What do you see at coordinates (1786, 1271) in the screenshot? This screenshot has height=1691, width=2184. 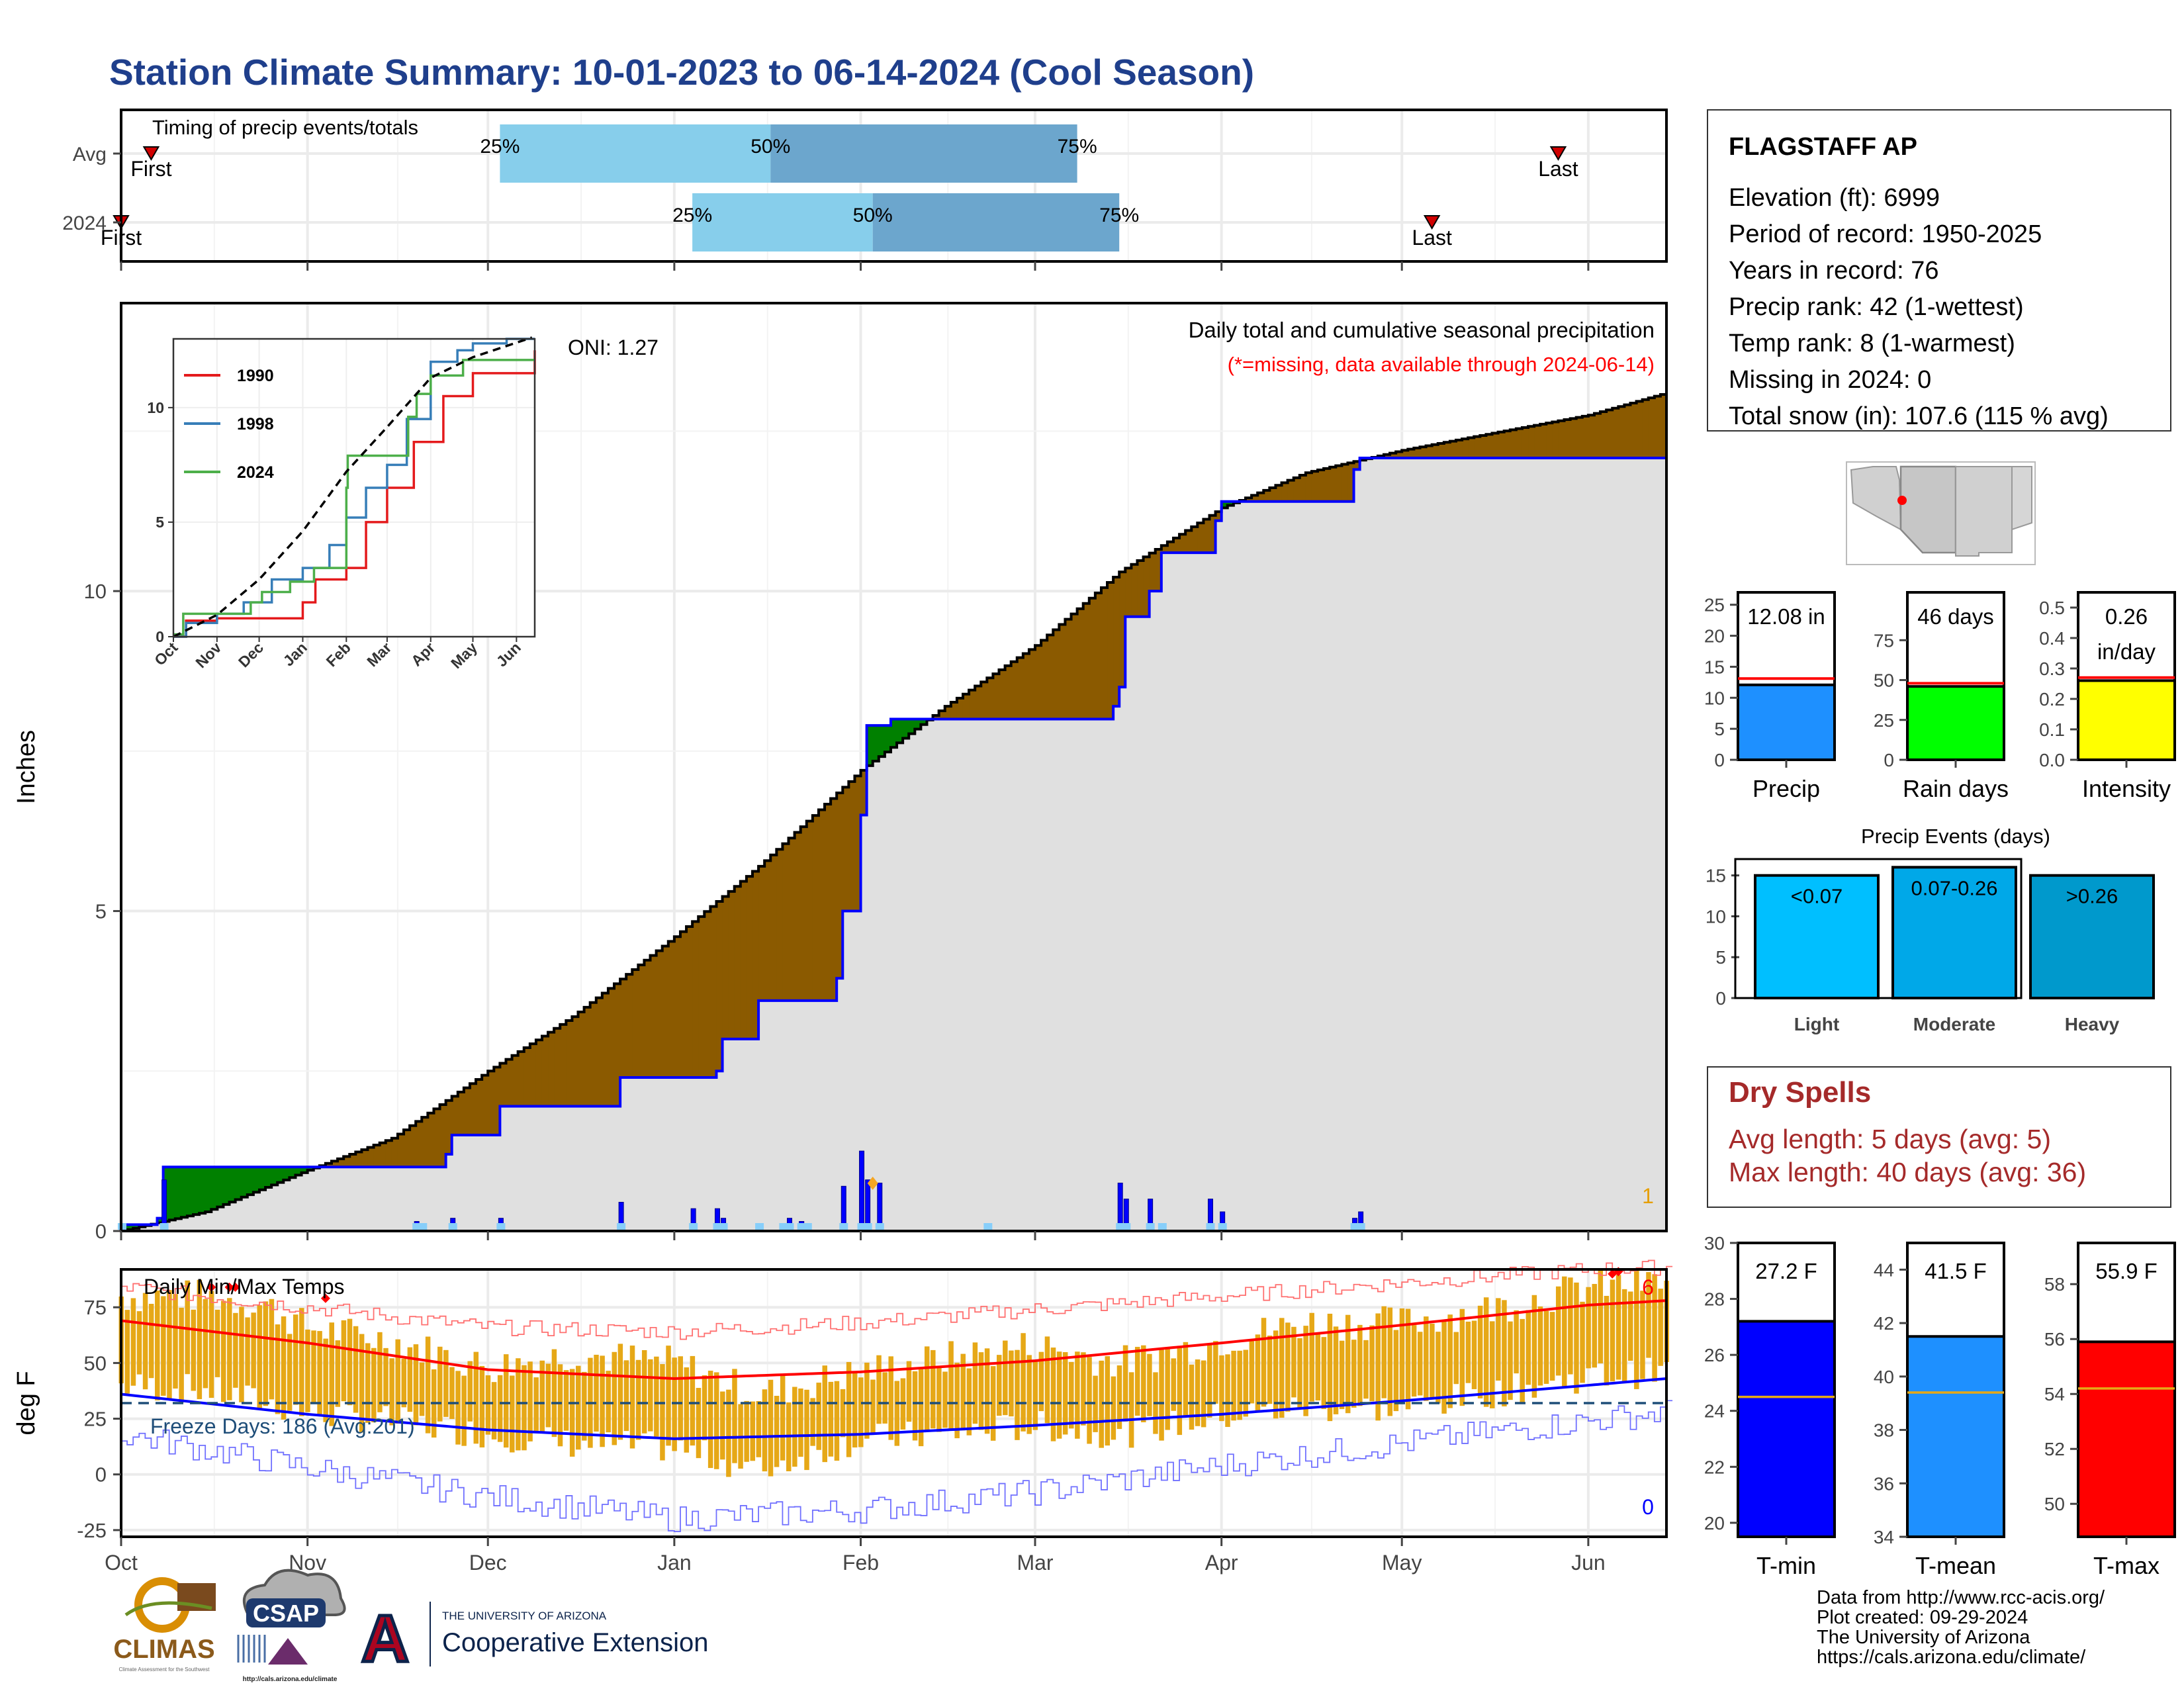 I see `mini-value-label: 27.2 F` at bounding box center [1786, 1271].